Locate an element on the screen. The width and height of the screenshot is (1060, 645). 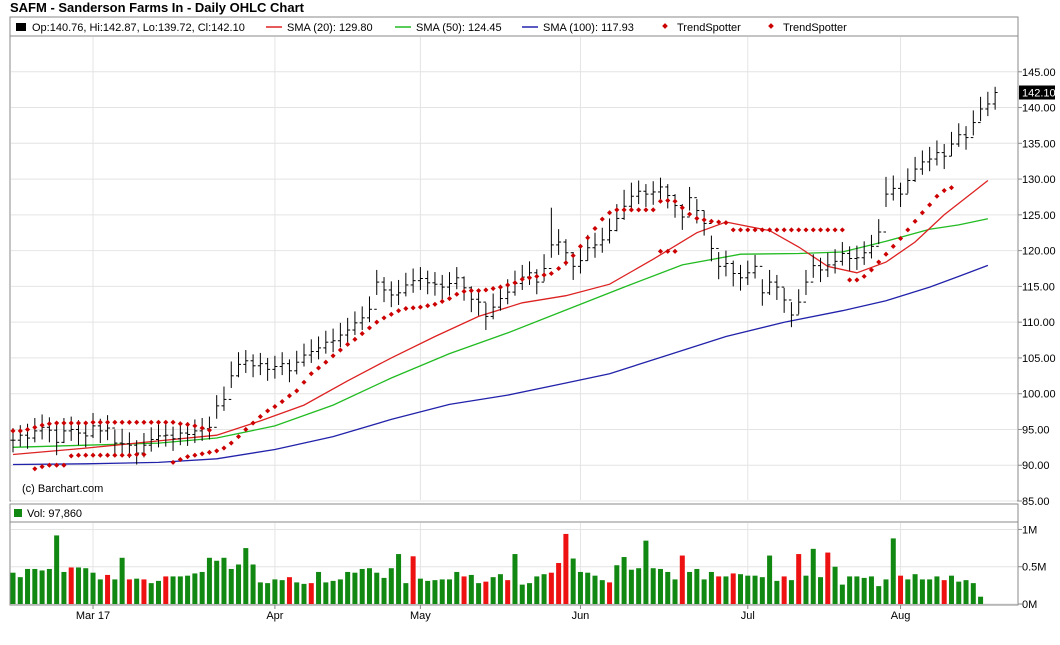
price-tick-label: 125.00 is located at coordinates (1039, 216).